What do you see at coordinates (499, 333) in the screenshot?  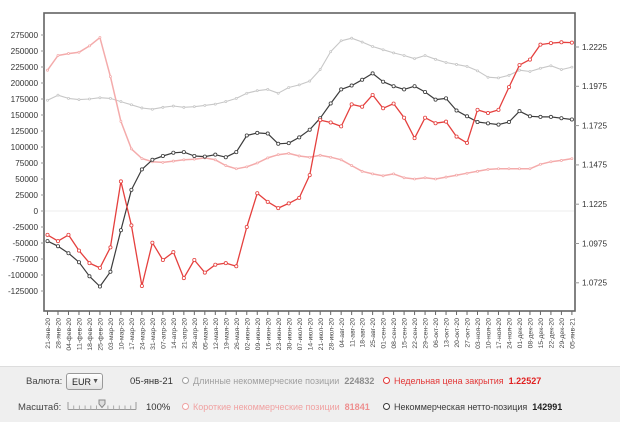 I see `svg-text: 17-ноя-20` at bounding box center [499, 333].